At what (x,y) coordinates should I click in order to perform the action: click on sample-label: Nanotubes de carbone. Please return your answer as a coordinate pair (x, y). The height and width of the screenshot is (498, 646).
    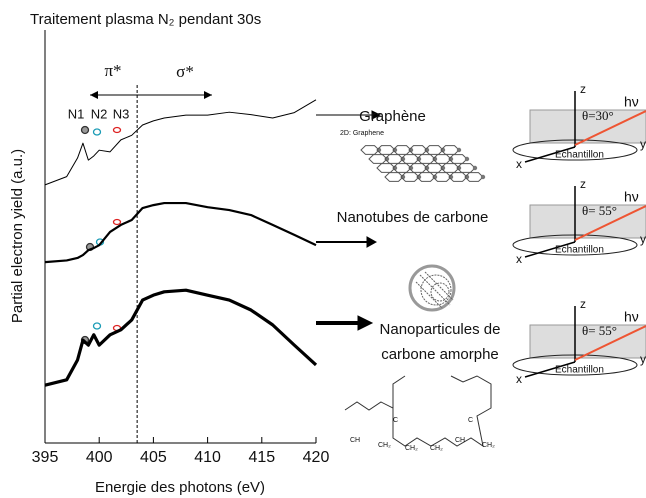
    Looking at the image, I should click on (412, 217).